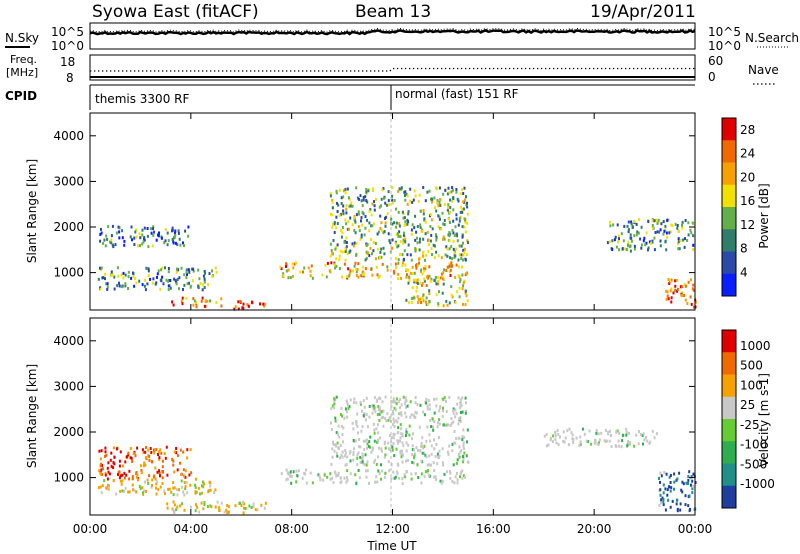 This screenshot has height=554, width=800. I want to click on nsearch-label: N.Search, so click(772, 38).